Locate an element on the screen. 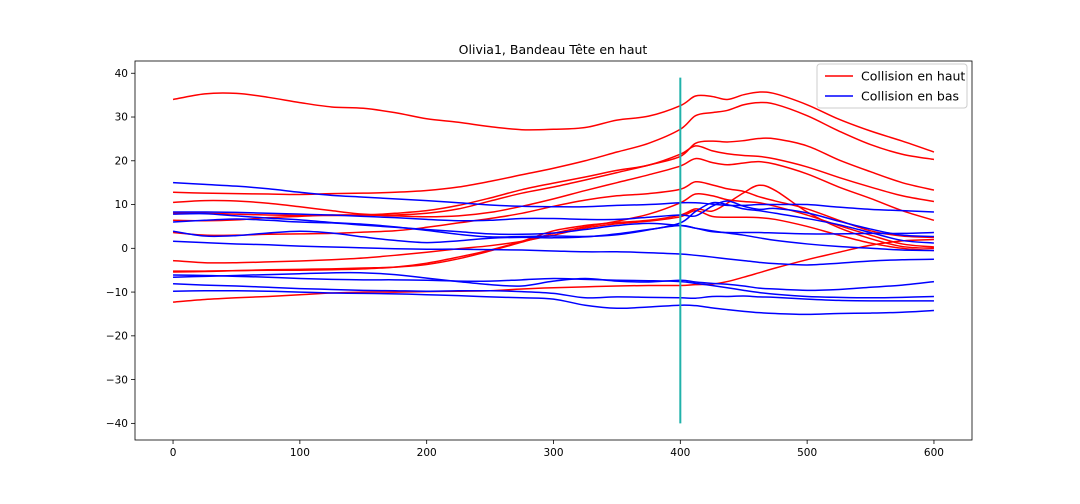 Image resolution: width=1080 pixels, height=504 pixels. x-tick-label: 0 is located at coordinates (173, 453).